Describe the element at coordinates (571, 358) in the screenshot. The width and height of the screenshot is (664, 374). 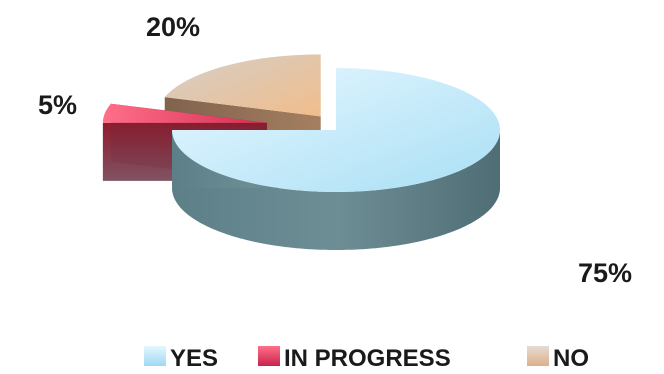
I see `legend-label-no: NO` at that location.